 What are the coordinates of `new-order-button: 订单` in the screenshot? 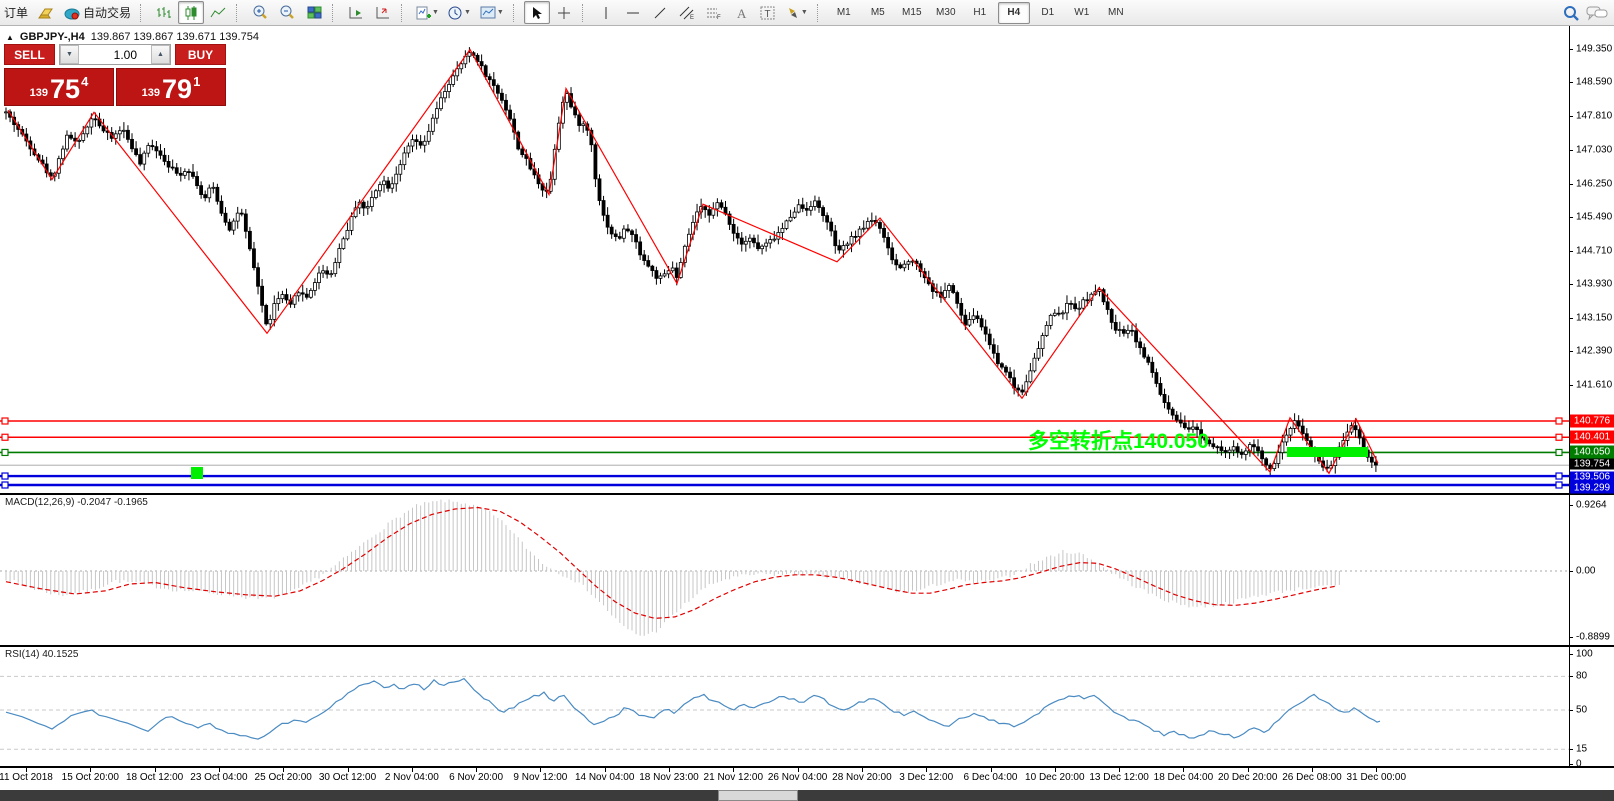 It's located at (16, 12).